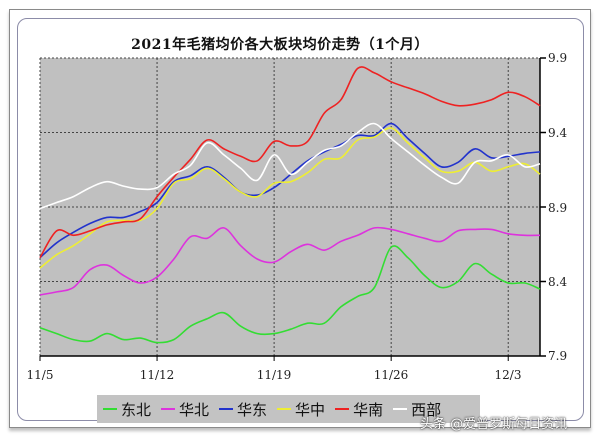  I want to click on y-tick-label: 9.4, so click(558, 133).